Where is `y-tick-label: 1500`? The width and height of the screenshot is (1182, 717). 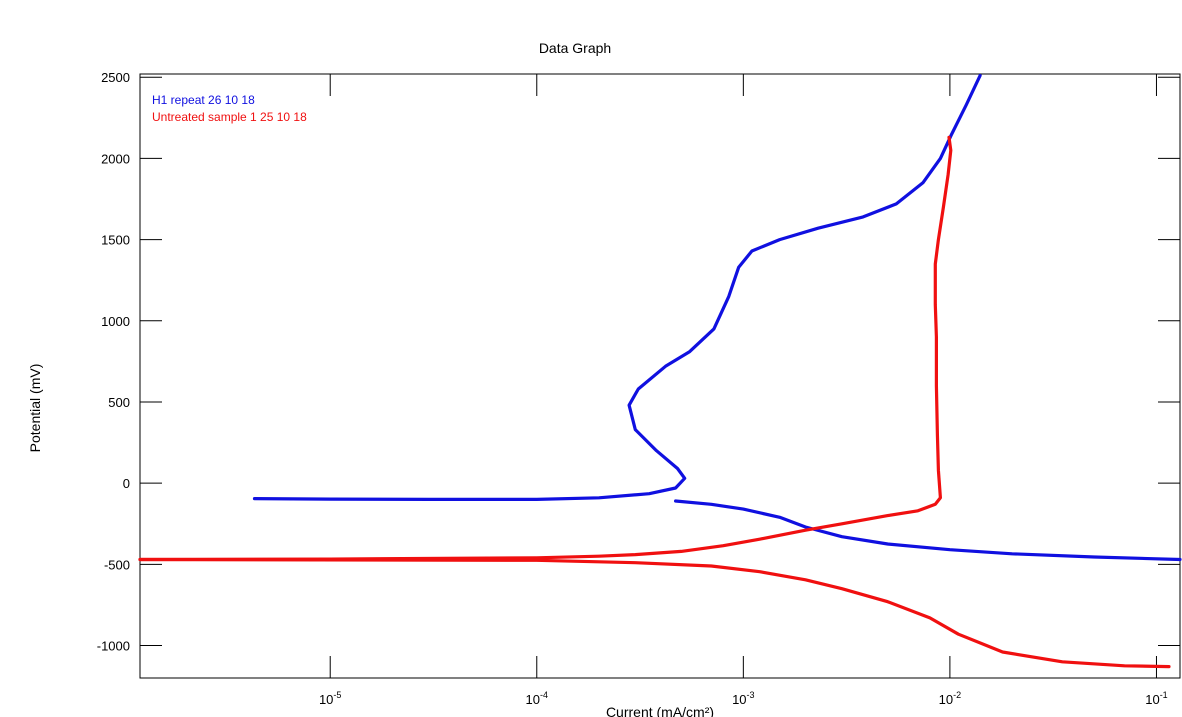
y-tick-label: 1500 is located at coordinates (115, 240).